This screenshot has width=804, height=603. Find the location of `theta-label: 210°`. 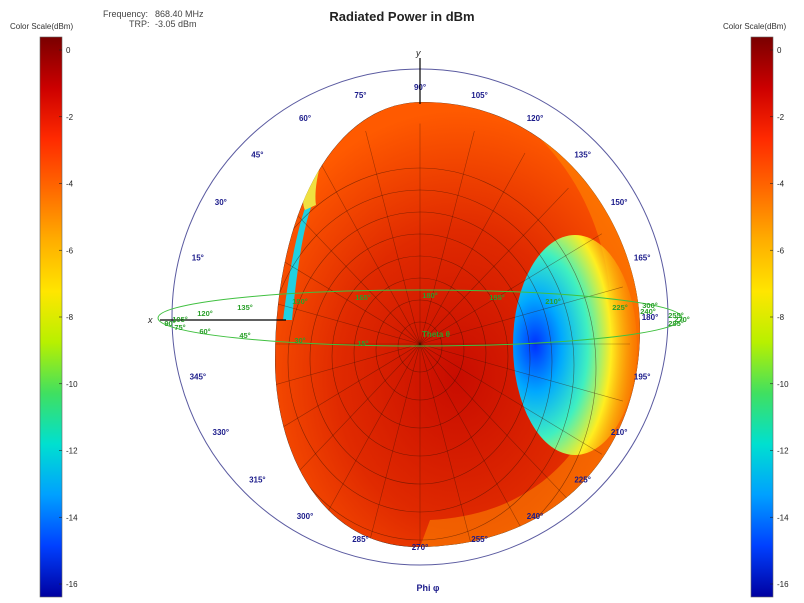

theta-label: 210° is located at coordinates (553, 301).